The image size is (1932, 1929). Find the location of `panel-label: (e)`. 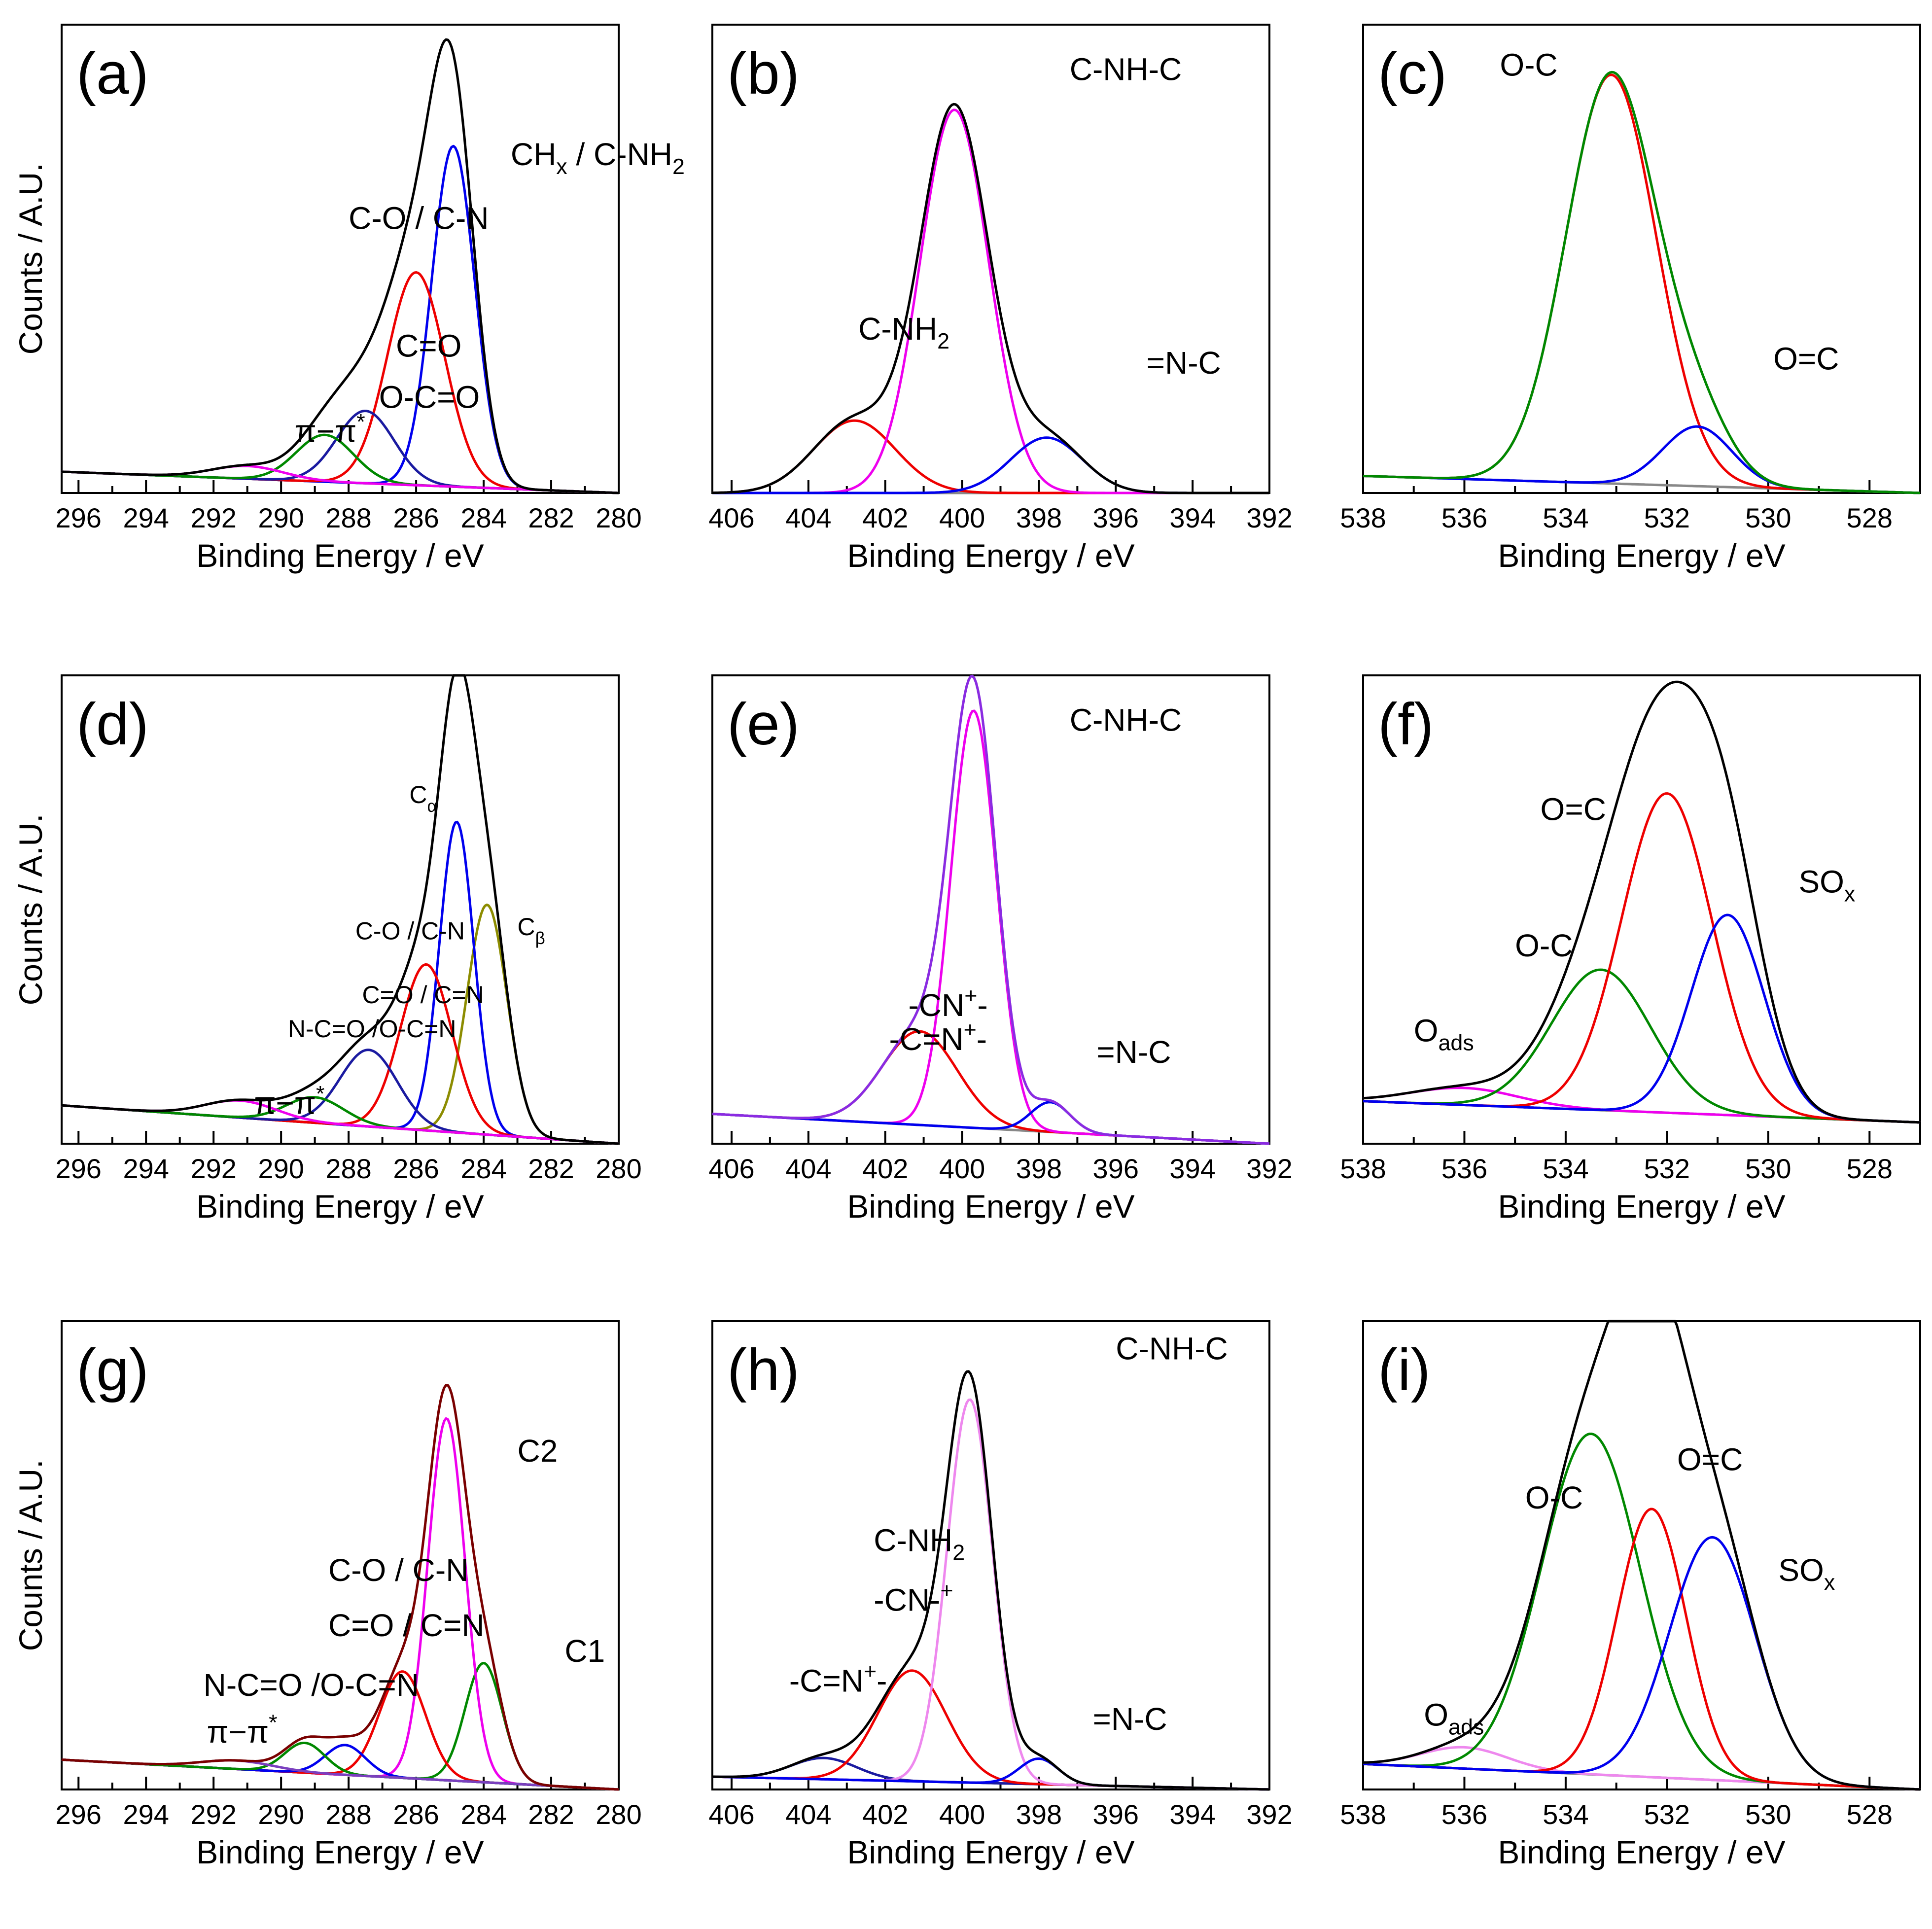

panel-label: (e) is located at coordinates (763, 724).